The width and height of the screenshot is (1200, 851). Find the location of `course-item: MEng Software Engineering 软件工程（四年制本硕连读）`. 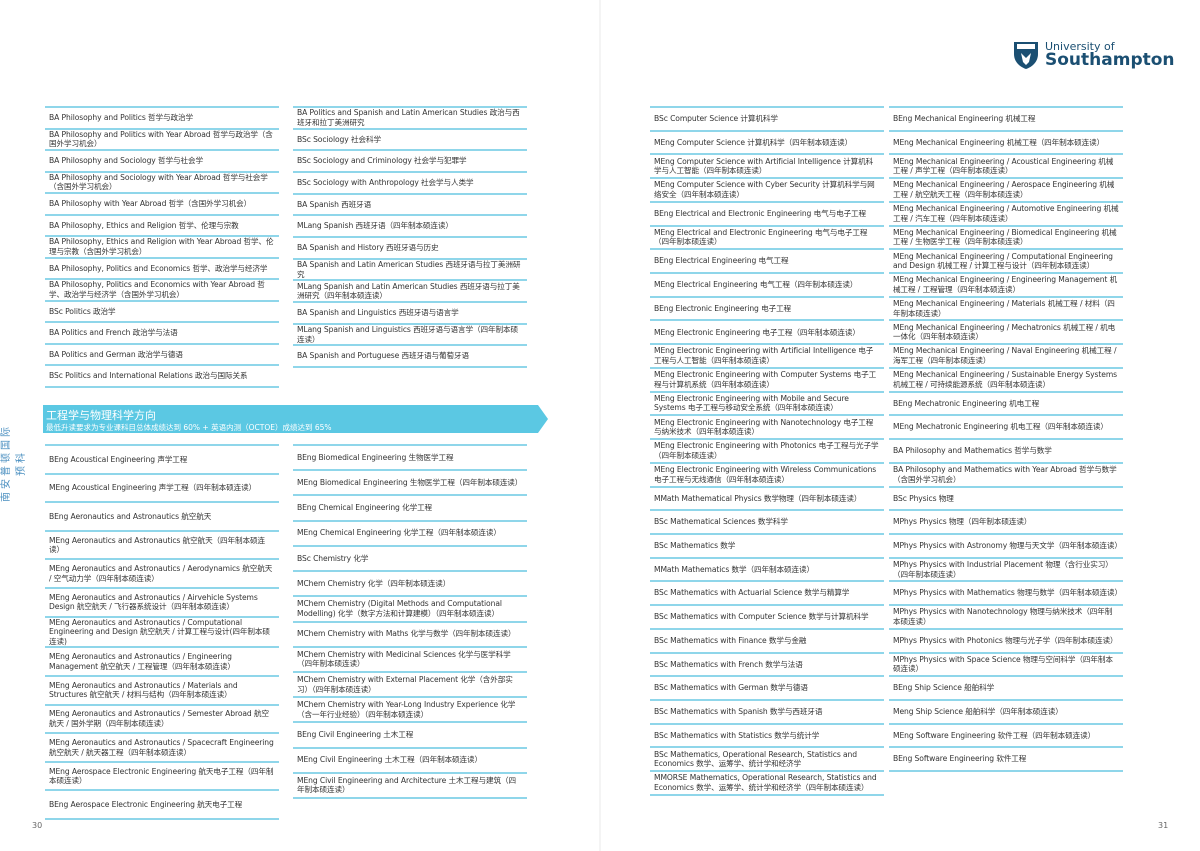

course-item: MEng Software Engineering 软件工程（四年制本硕连读） is located at coordinates (1006, 737).